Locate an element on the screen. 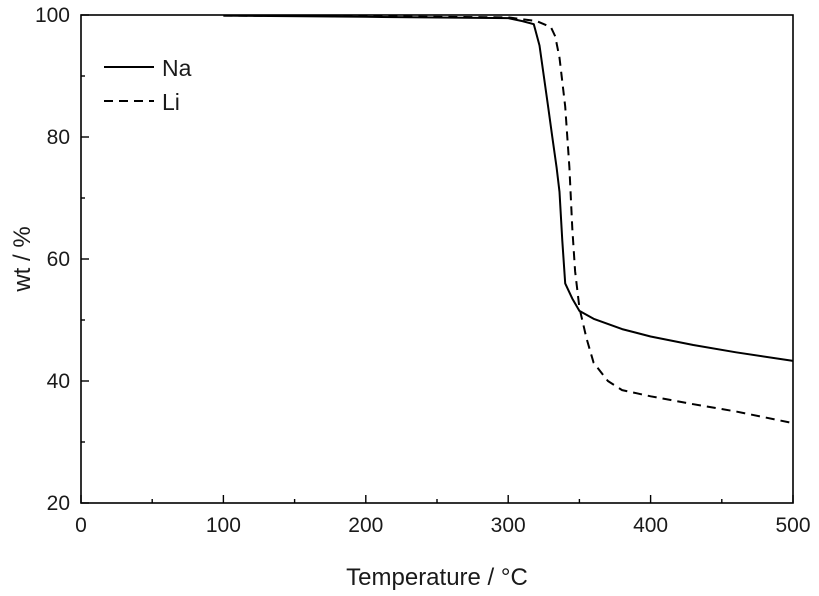  x-axis-title: Temperature / °C is located at coordinates (437, 577).